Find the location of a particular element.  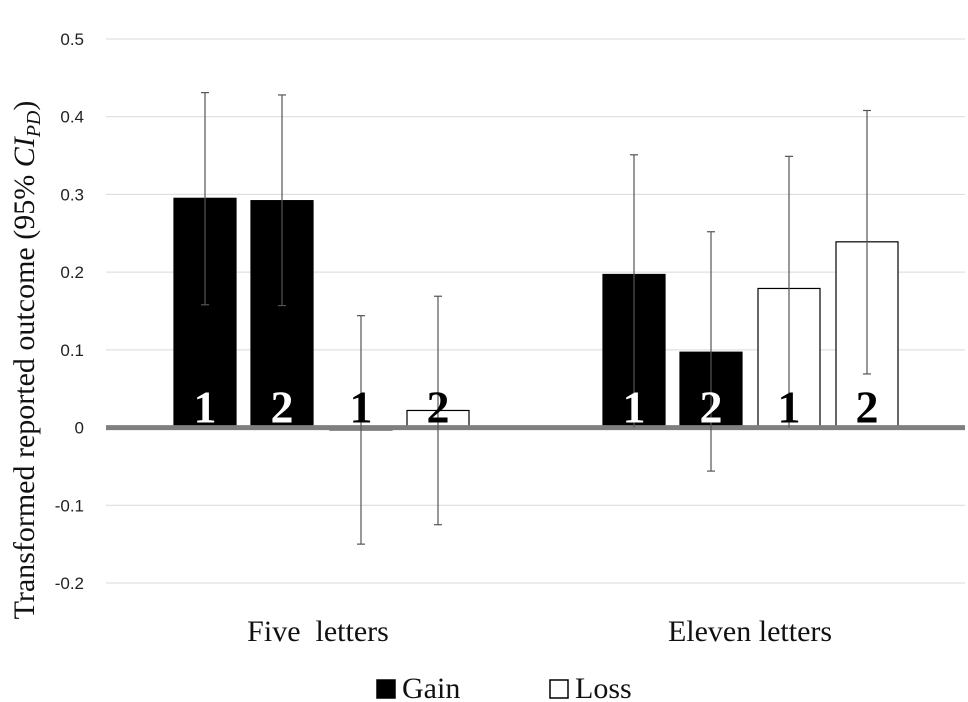

y-tick-label: 0.3 is located at coordinates (72, 194).